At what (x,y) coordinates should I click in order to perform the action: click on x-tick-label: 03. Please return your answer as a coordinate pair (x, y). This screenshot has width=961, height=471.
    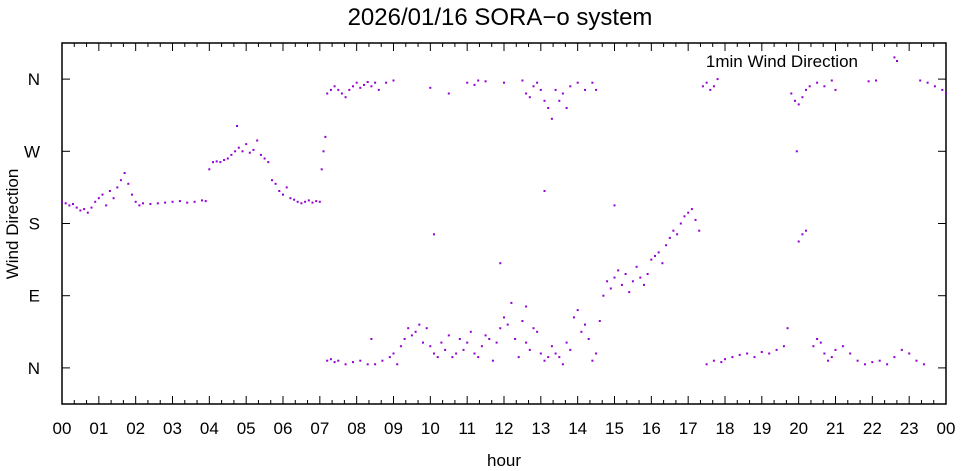
    Looking at the image, I should click on (172, 428).